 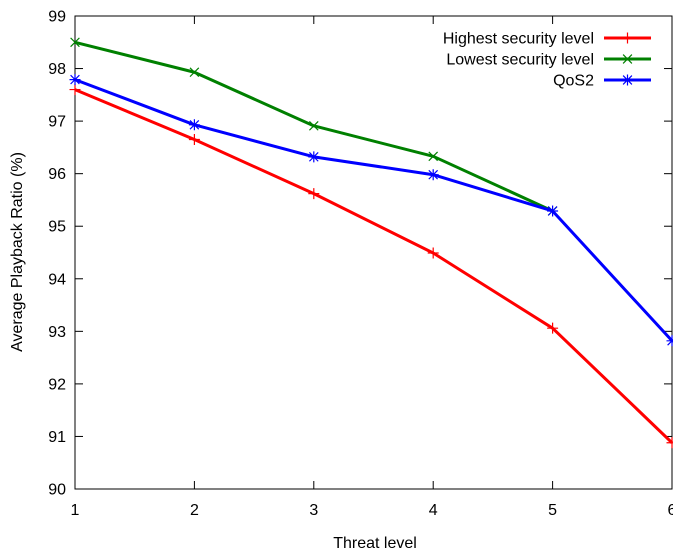 What do you see at coordinates (57, 227) in the screenshot?
I see `y-tick-label: 95` at bounding box center [57, 227].